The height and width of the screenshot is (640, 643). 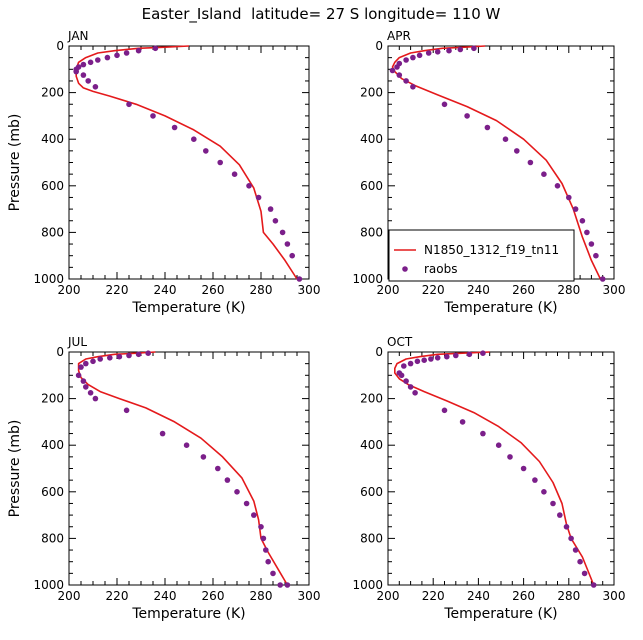 I want to click on x-tick-label: 240, so click(x=165, y=290).